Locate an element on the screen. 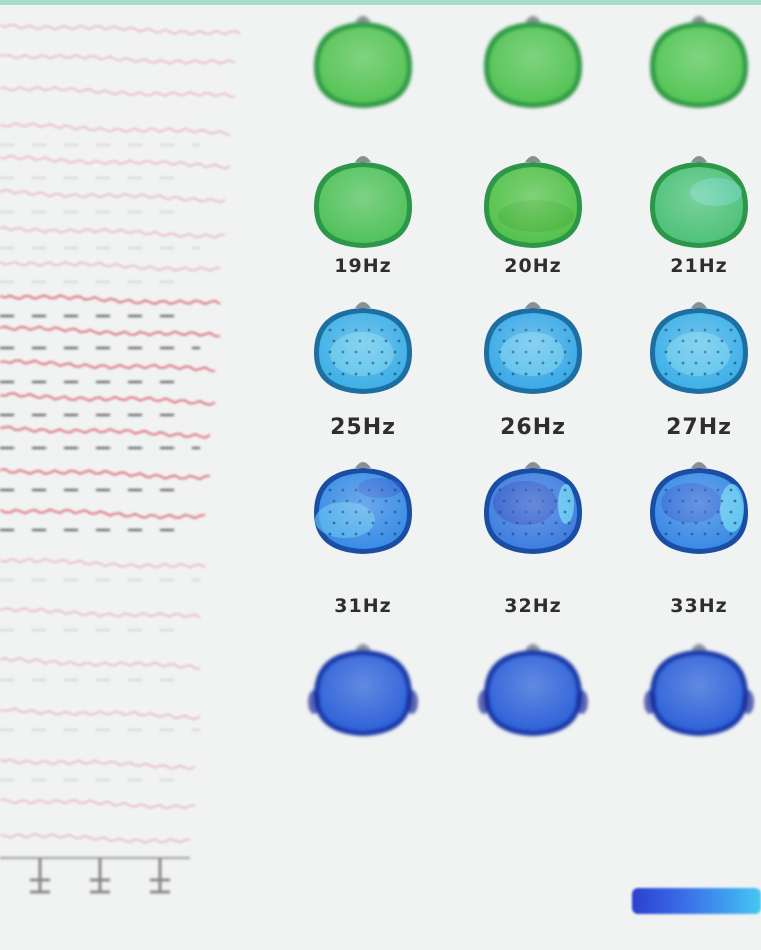  frequency-label: 19Hz is located at coordinates (363, 266).